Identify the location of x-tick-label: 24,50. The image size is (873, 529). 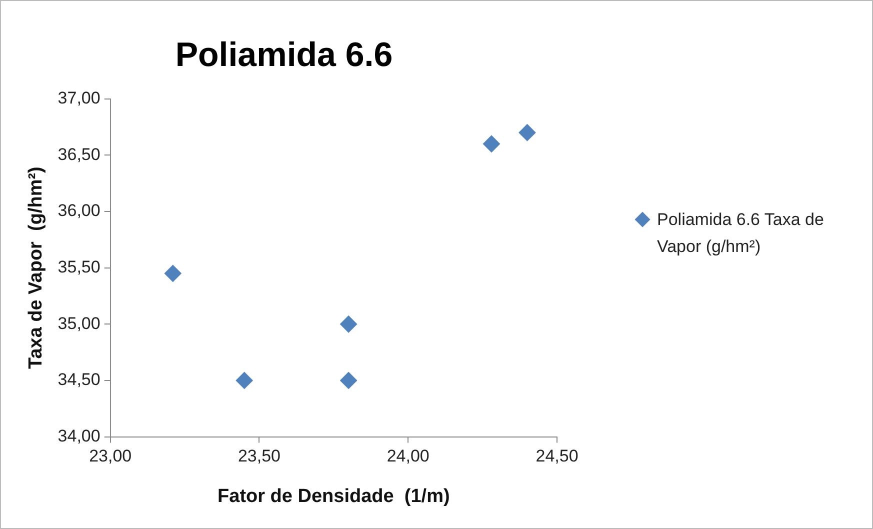
(557, 456).